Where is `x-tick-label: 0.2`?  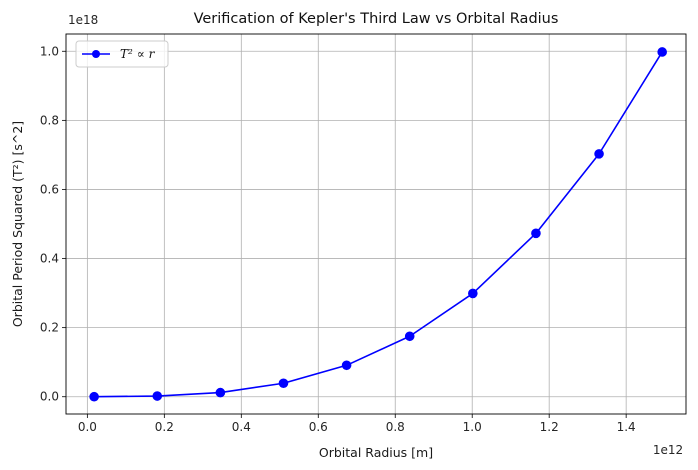 x-tick-label: 0.2 is located at coordinates (164, 427).